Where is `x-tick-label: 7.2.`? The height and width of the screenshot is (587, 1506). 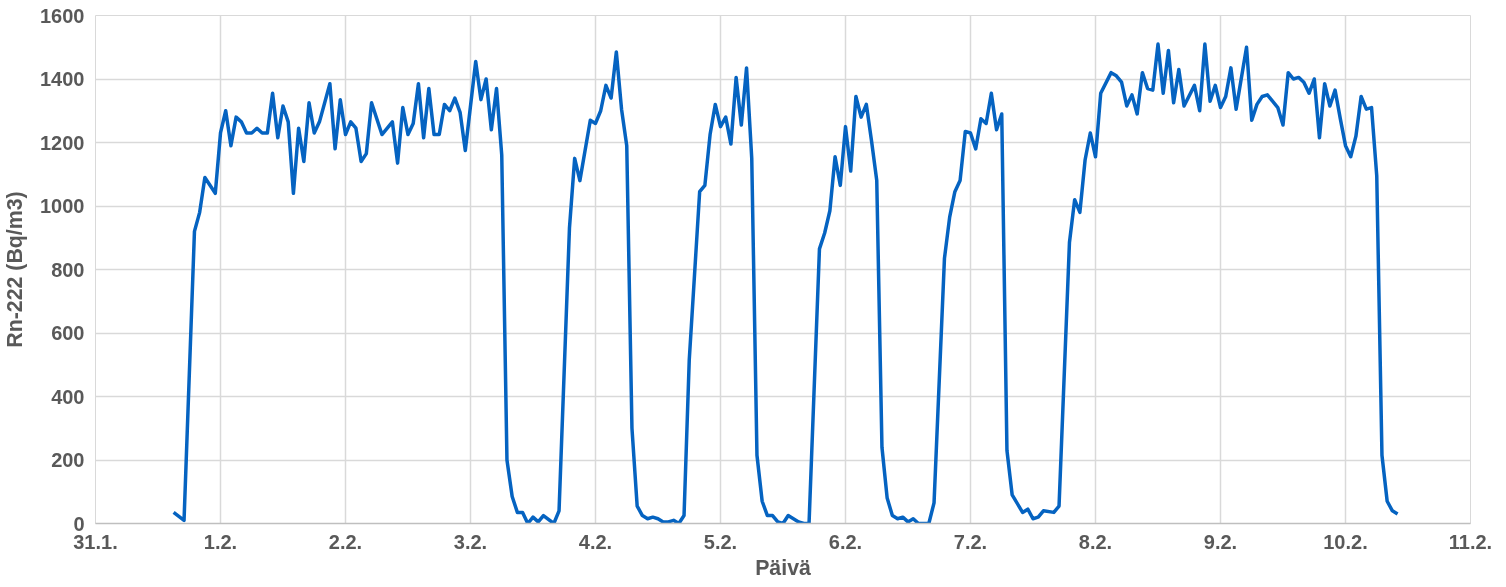 x-tick-label: 7.2. is located at coordinates (970, 541).